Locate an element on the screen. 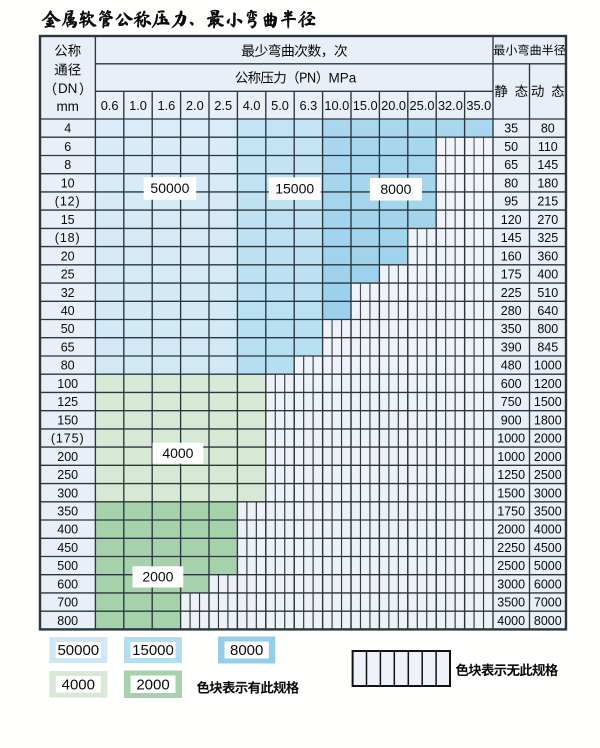  svg-text: 200 is located at coordinates (67, 457).